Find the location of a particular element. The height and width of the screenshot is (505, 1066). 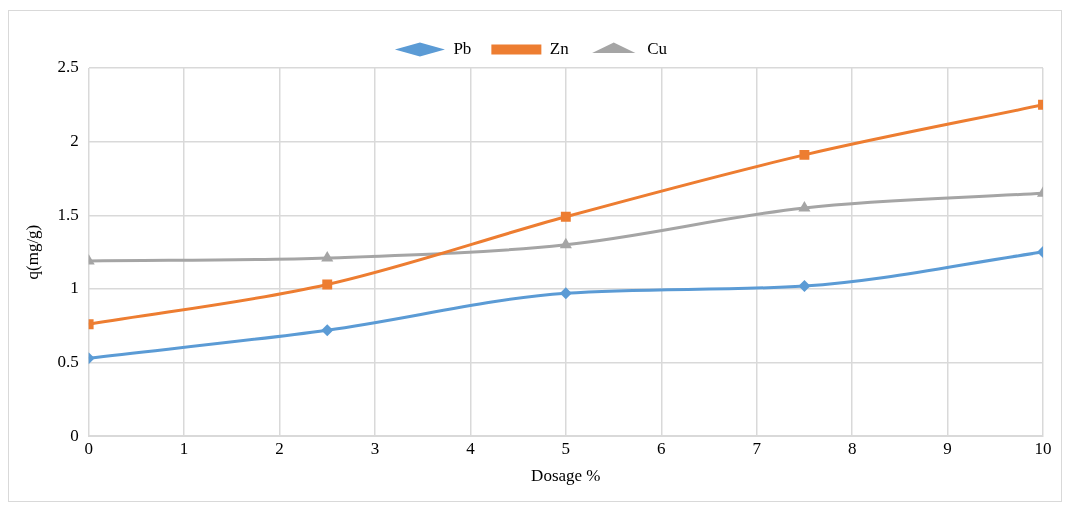

x-tick-label: 2 is located at coordinates (279, 448).